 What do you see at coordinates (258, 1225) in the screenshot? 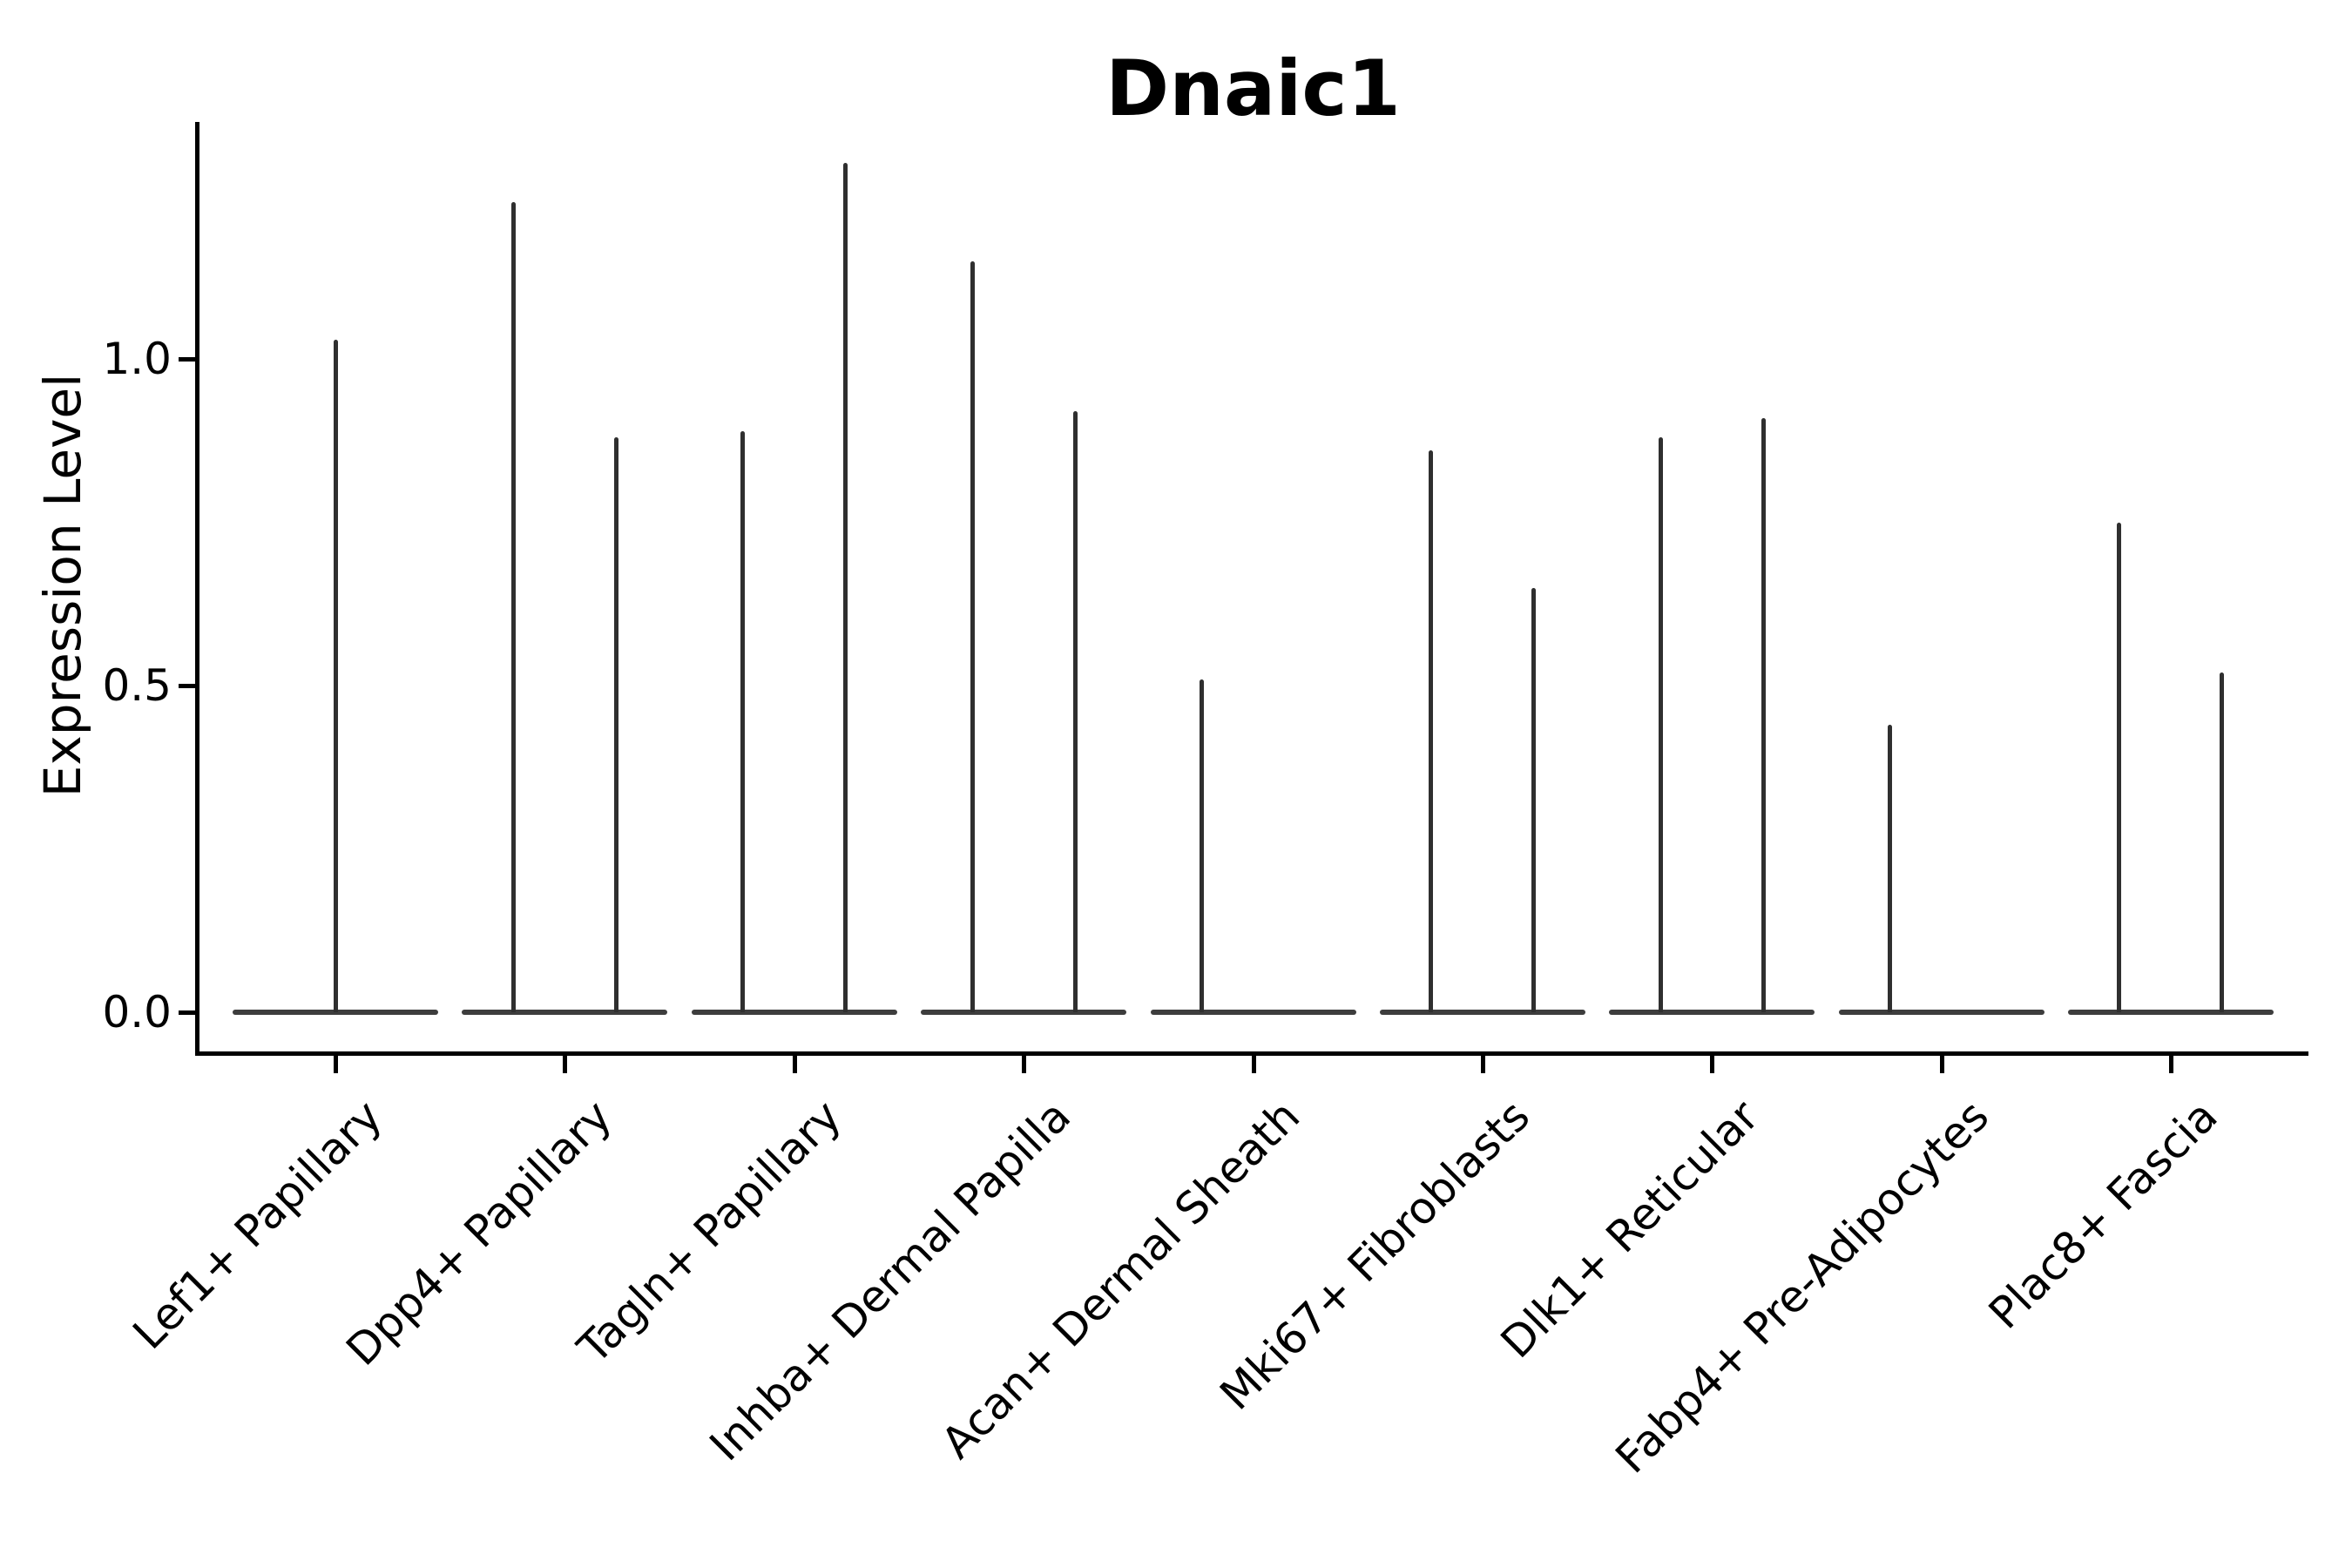
I see `x-tick-label: Lef1+ Papillary` at bounding box center [258, 1225].